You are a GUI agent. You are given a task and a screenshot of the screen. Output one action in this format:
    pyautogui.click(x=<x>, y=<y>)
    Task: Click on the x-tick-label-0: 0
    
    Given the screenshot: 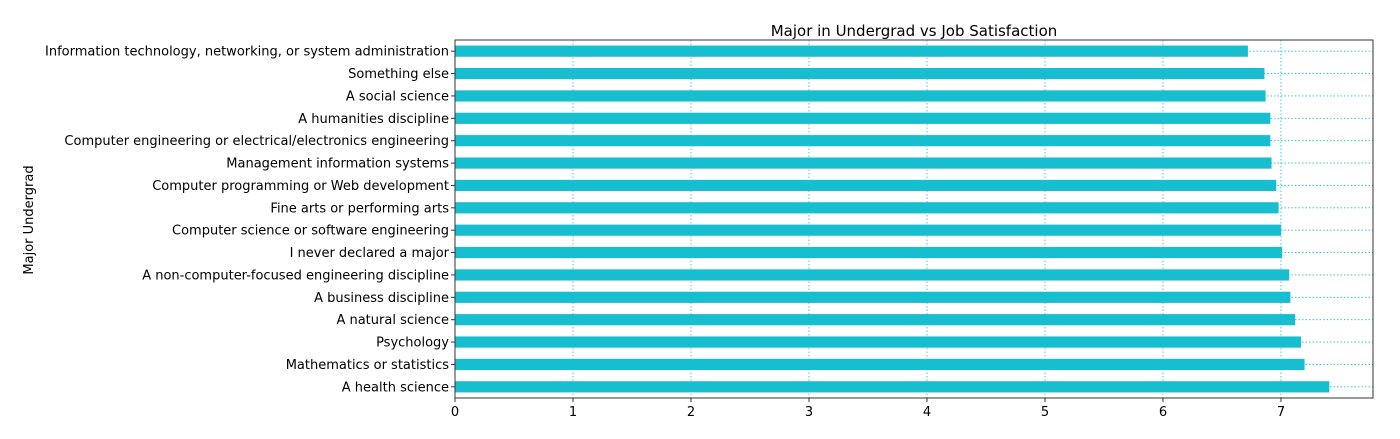 What is the action you would take?
    pyautogui.click(x=455, y=412)
    